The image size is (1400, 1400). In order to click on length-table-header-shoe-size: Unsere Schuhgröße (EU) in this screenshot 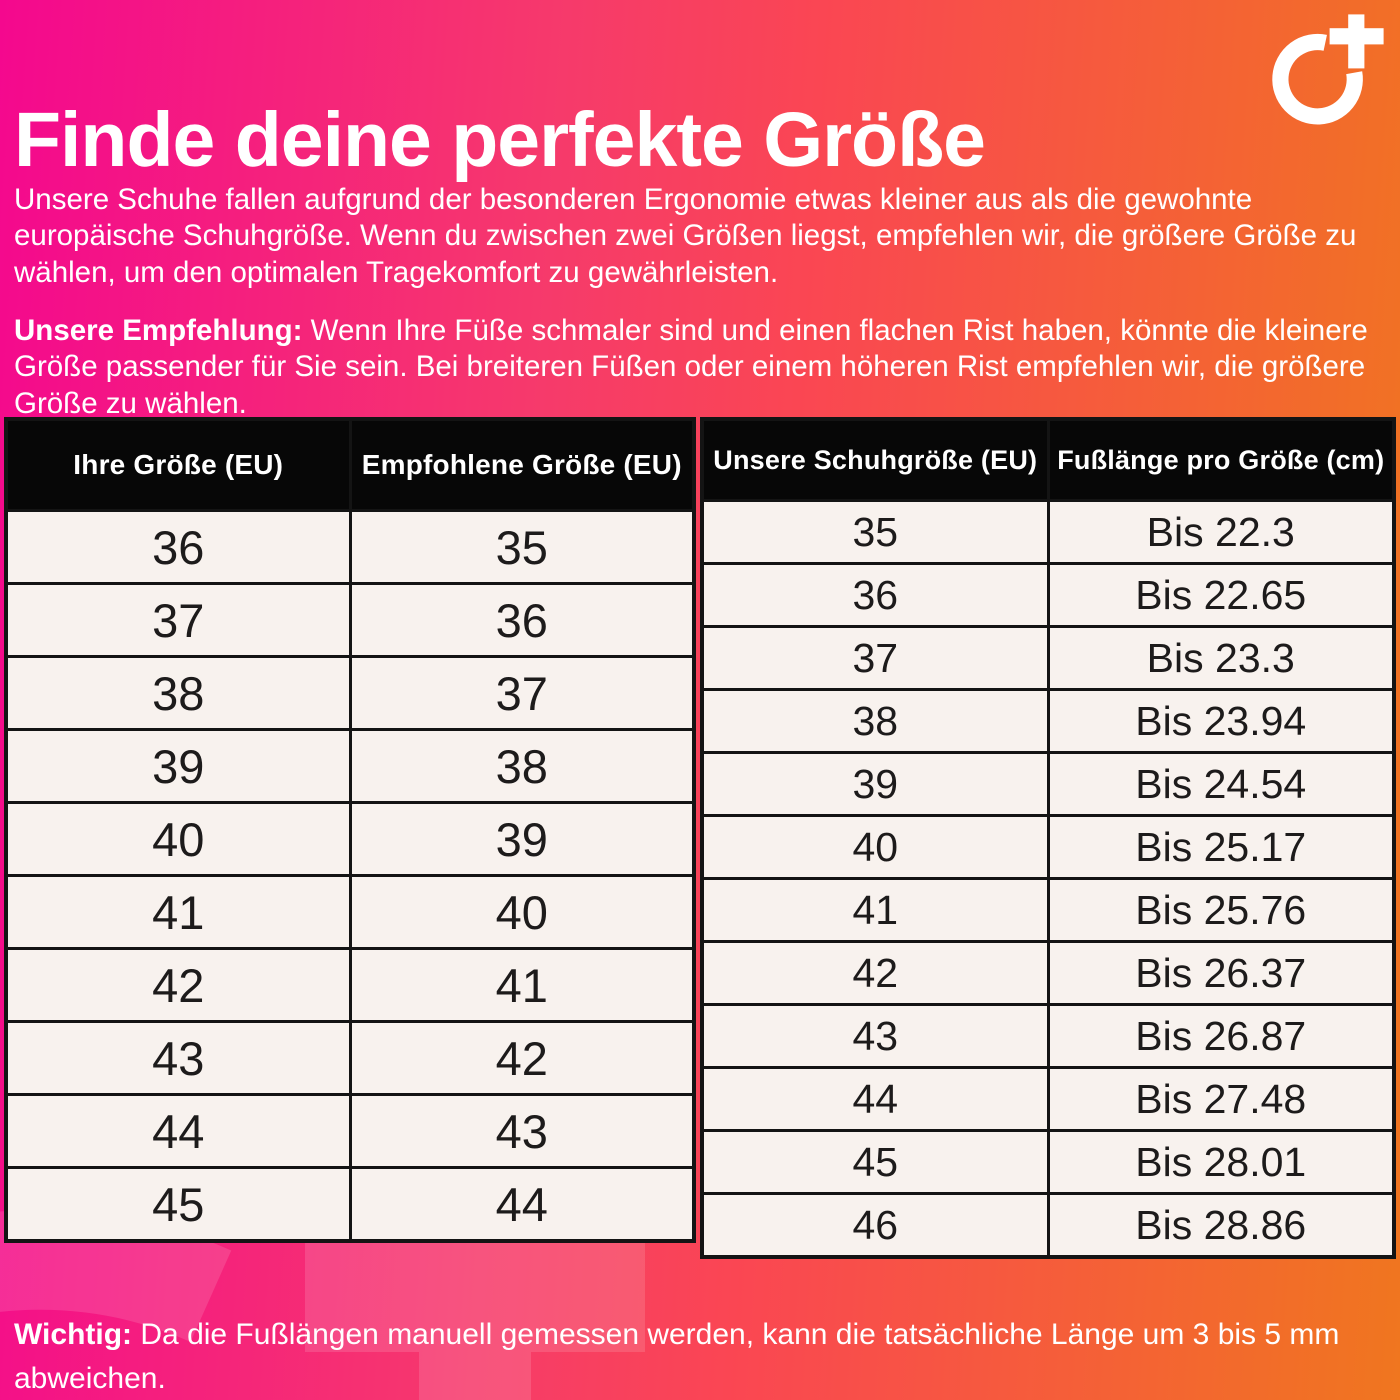, I will do `click(875, 459)`.